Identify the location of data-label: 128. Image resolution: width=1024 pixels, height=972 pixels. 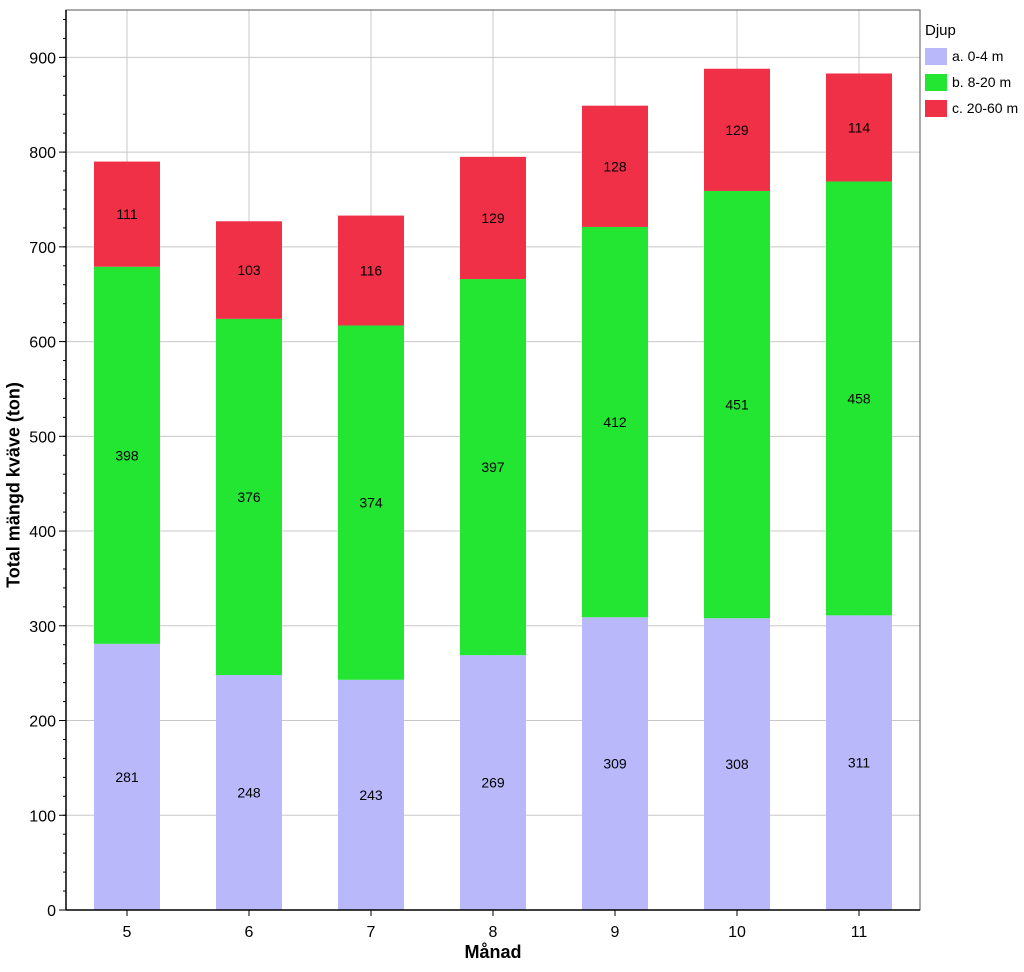
(615, 166).